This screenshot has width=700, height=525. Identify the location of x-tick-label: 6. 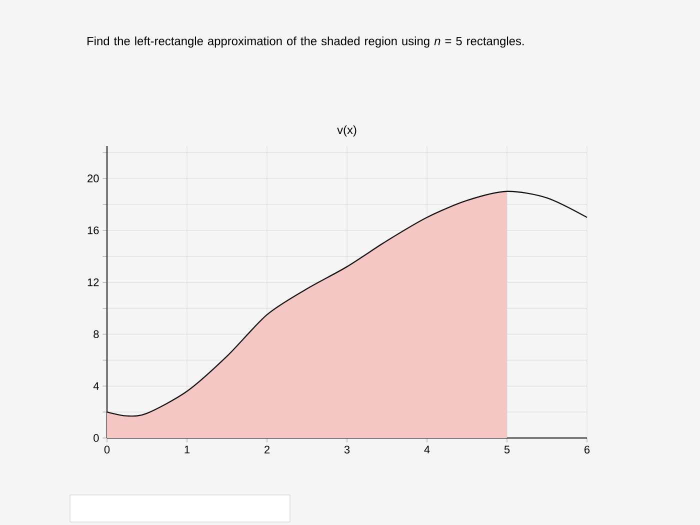
(587, 450).